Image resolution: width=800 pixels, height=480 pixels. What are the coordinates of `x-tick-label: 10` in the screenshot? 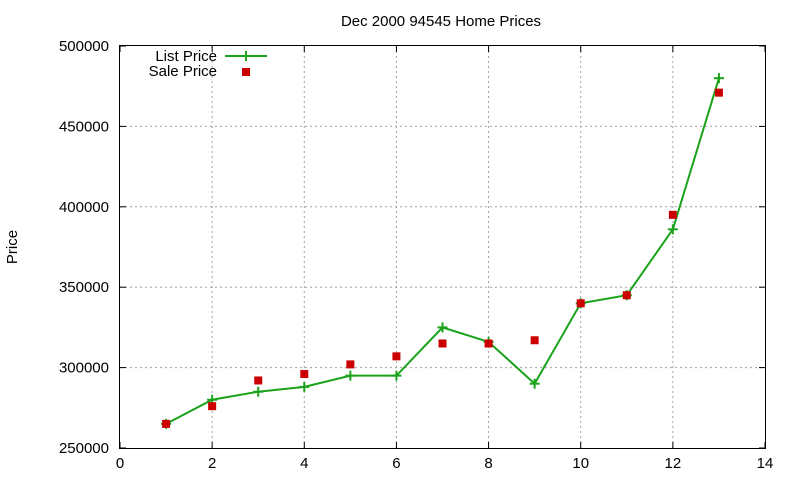 It's located at (580, 463).